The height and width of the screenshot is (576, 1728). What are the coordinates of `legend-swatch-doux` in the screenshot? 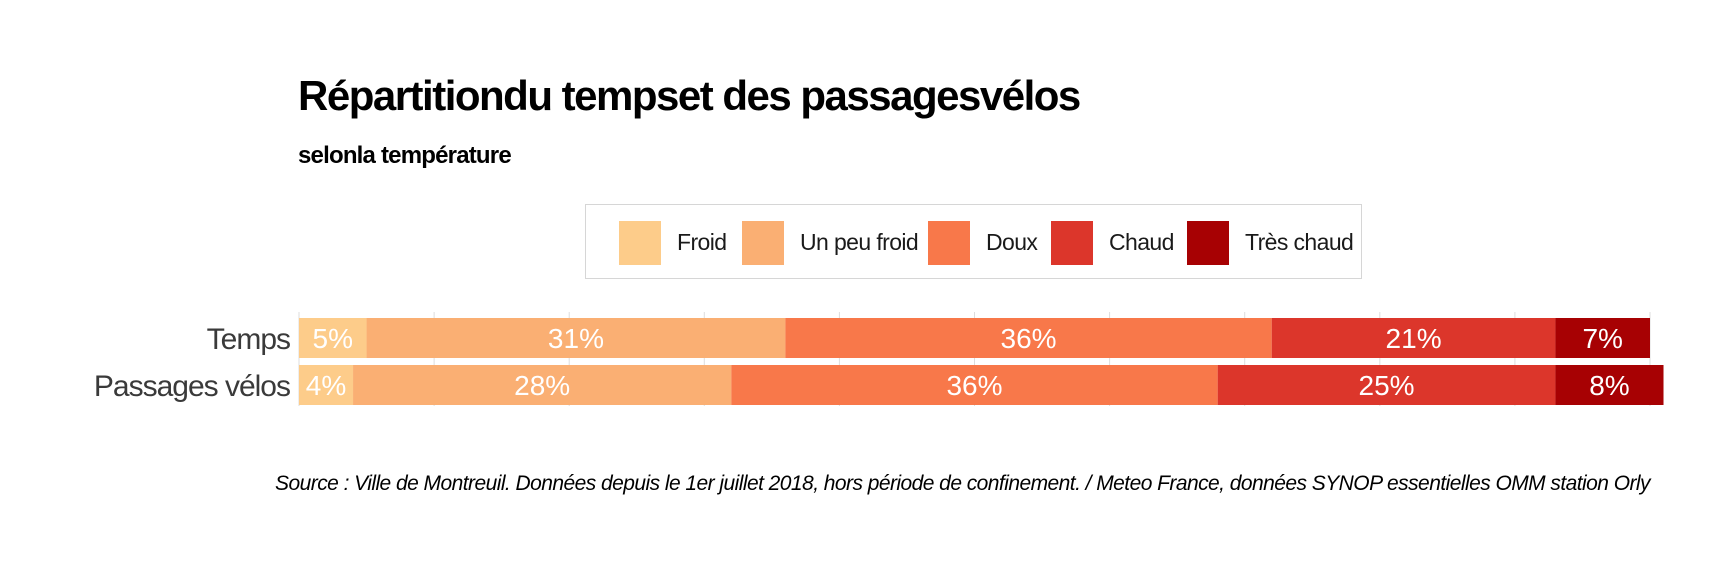 It's located at (949, 243).